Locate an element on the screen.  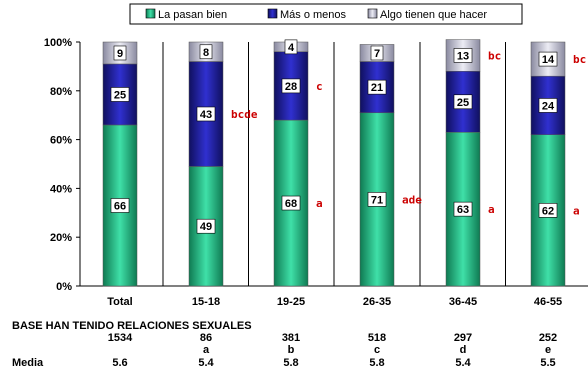
x-tick-label-total: Total is located at coordinates (119, 302).